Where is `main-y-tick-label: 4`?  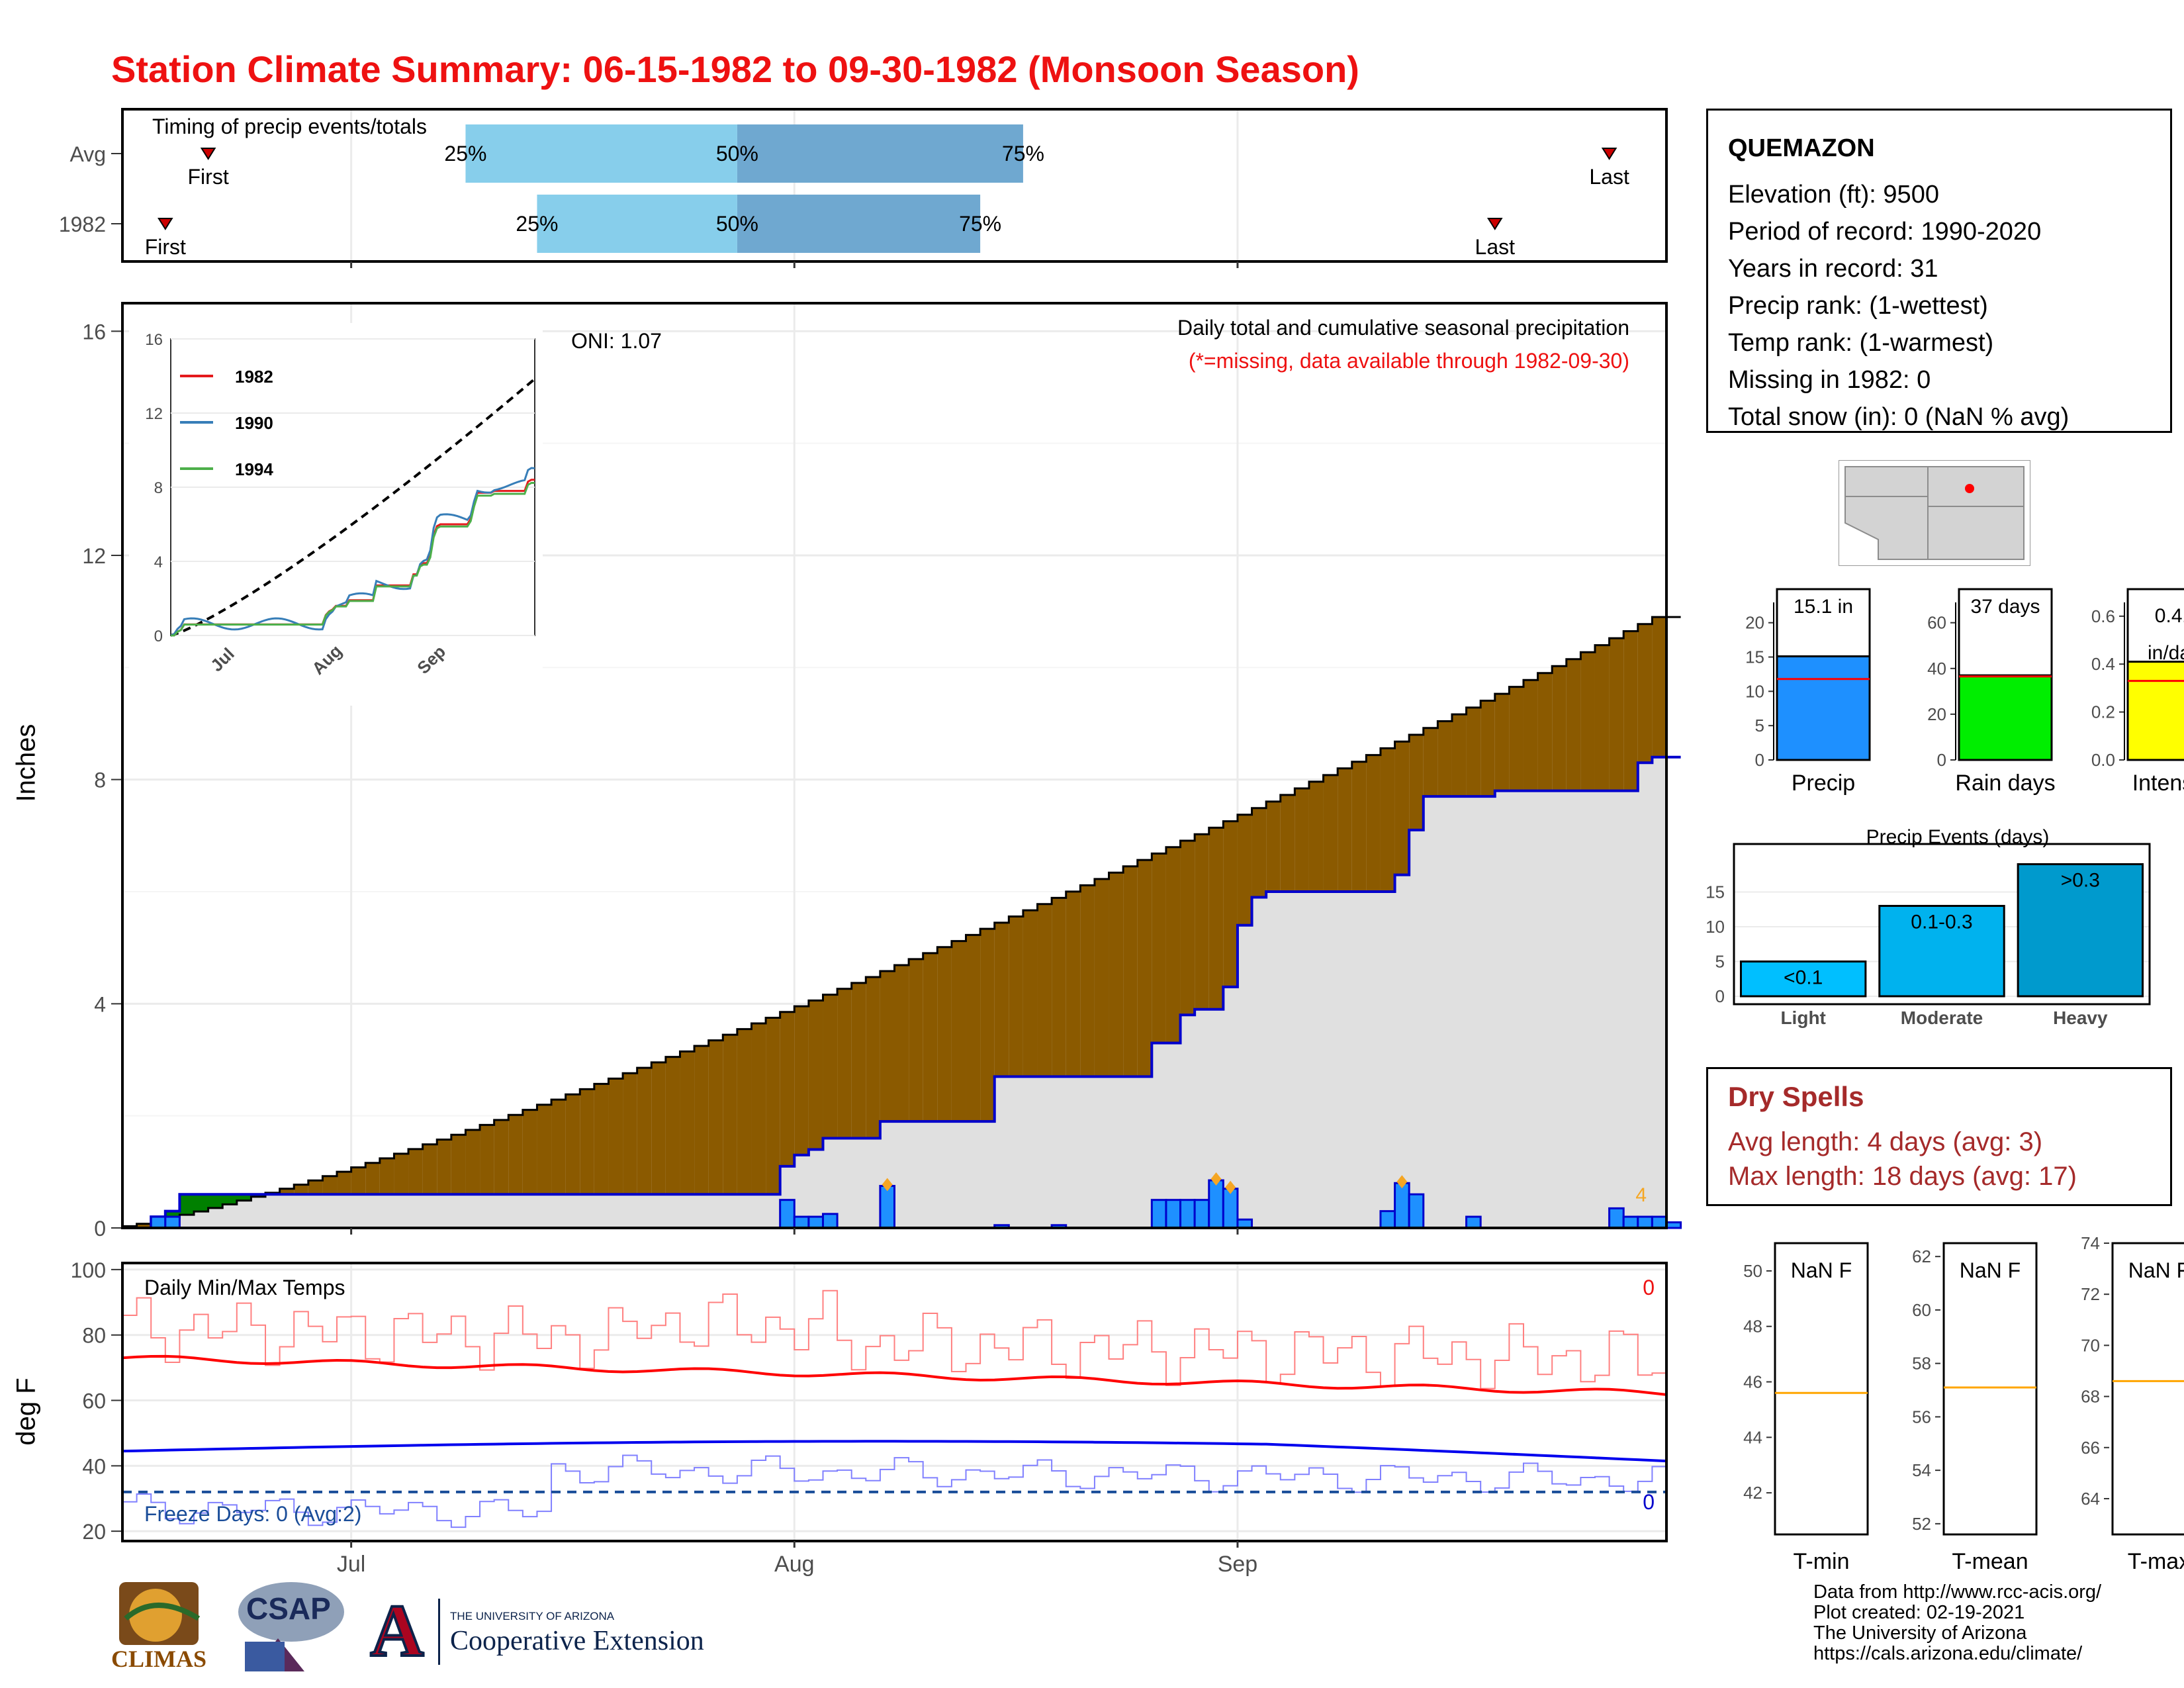 main-y-tick-label: 4 is located at coordinates (100, 1004).